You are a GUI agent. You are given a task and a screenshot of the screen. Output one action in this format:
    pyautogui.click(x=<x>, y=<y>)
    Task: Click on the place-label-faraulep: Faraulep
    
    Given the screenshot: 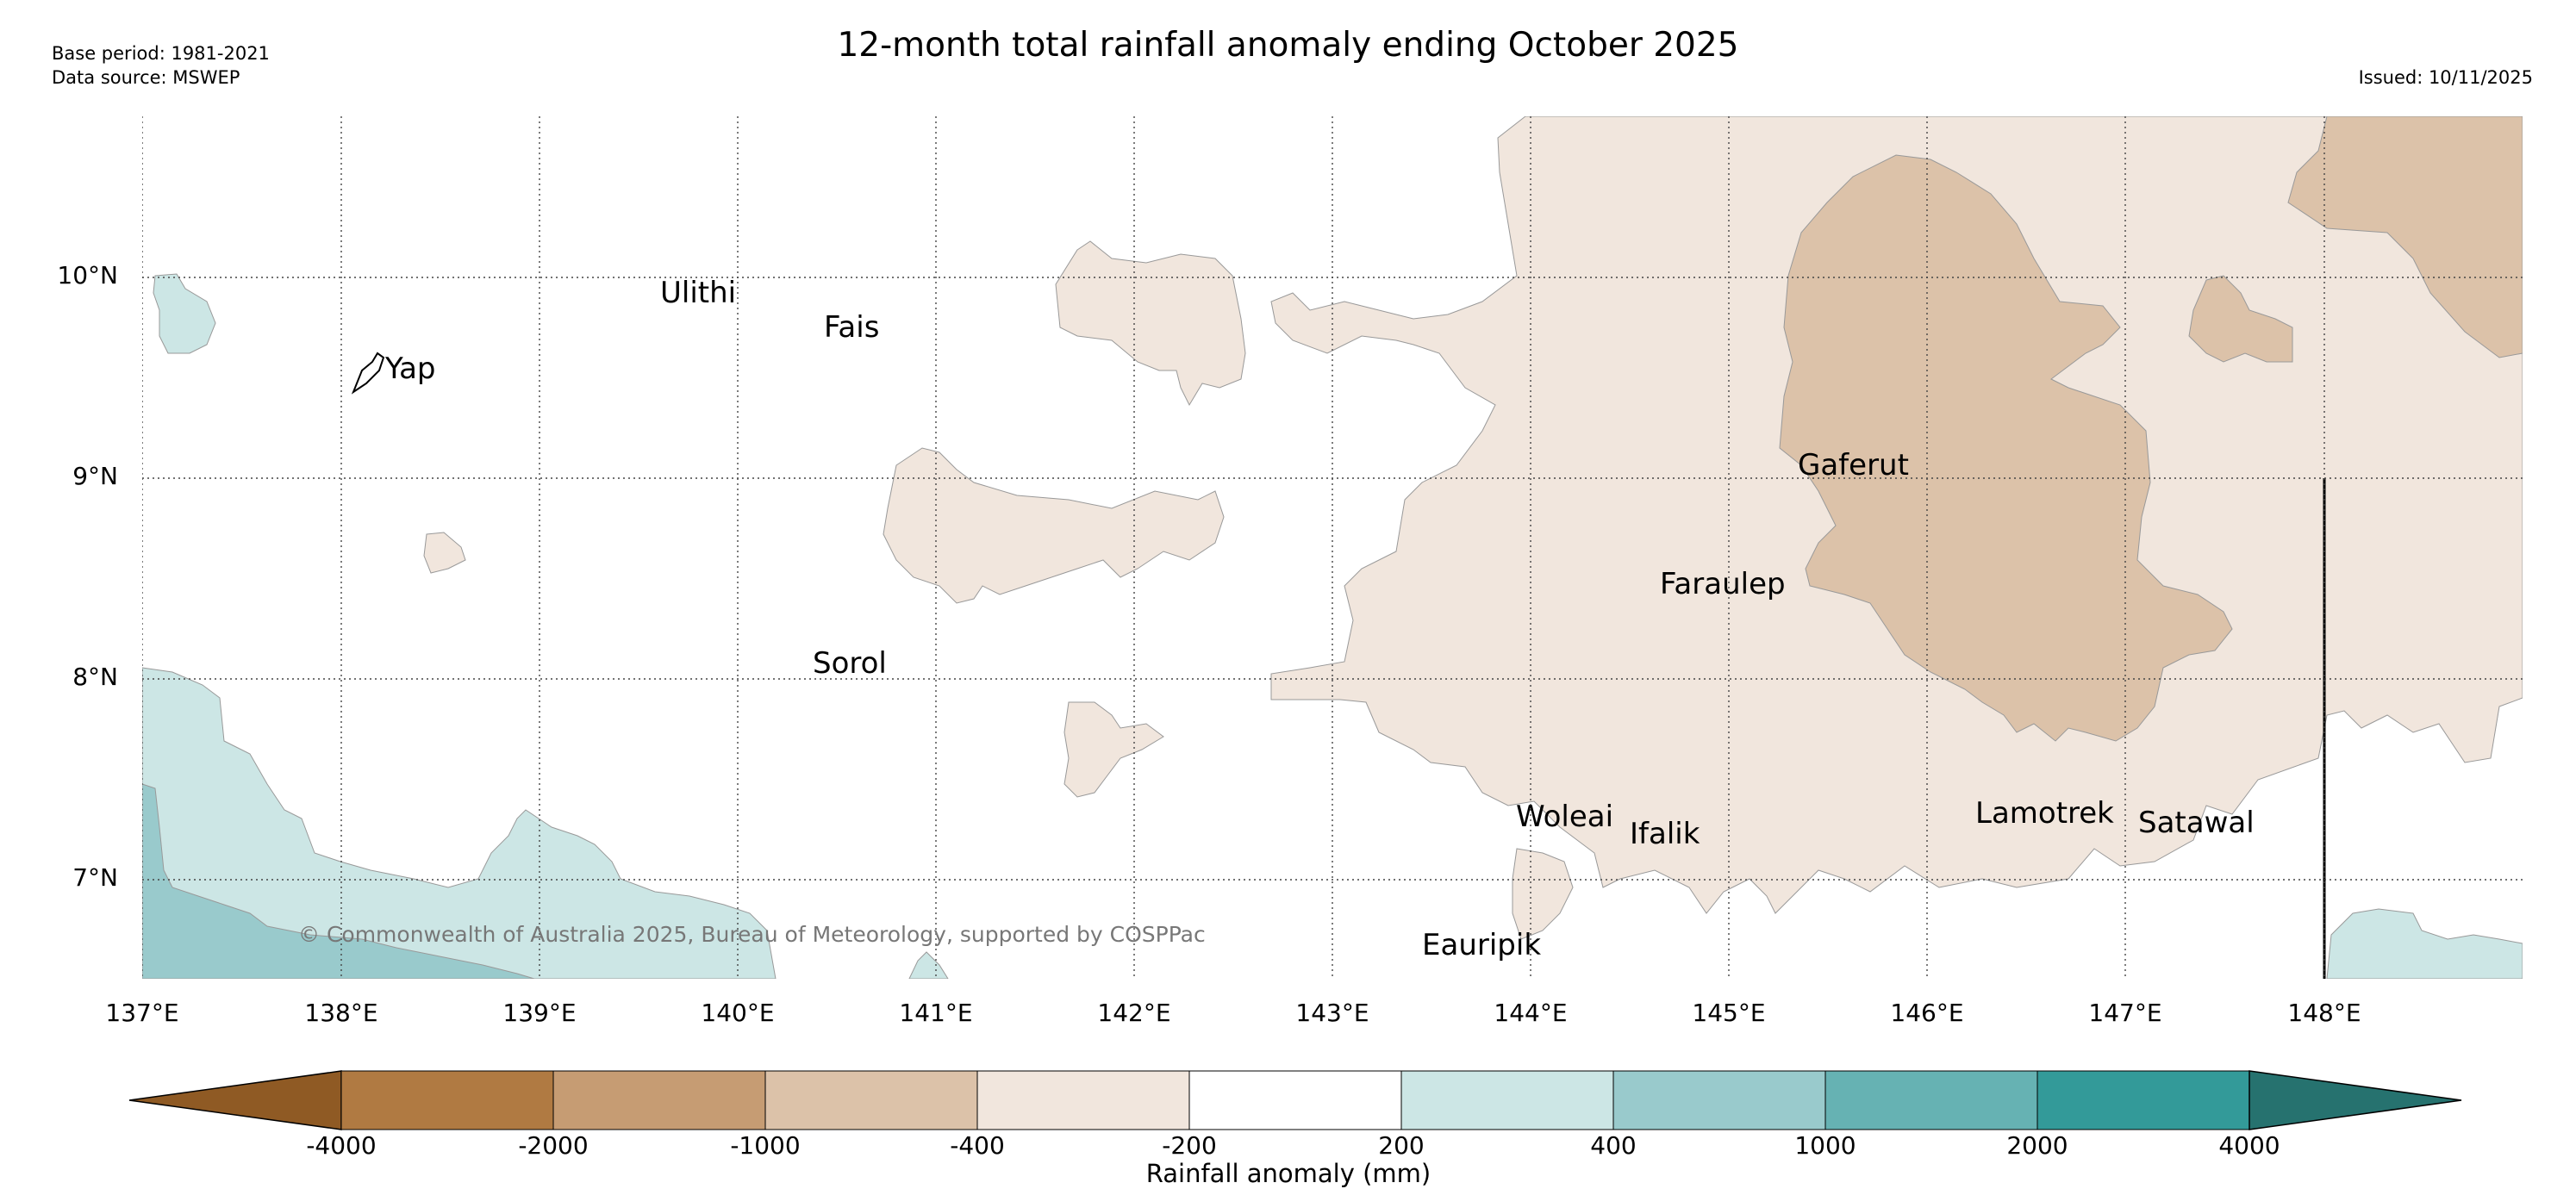 What is the action you would take?
    pyautogui.click(x=1723, y=584)
    